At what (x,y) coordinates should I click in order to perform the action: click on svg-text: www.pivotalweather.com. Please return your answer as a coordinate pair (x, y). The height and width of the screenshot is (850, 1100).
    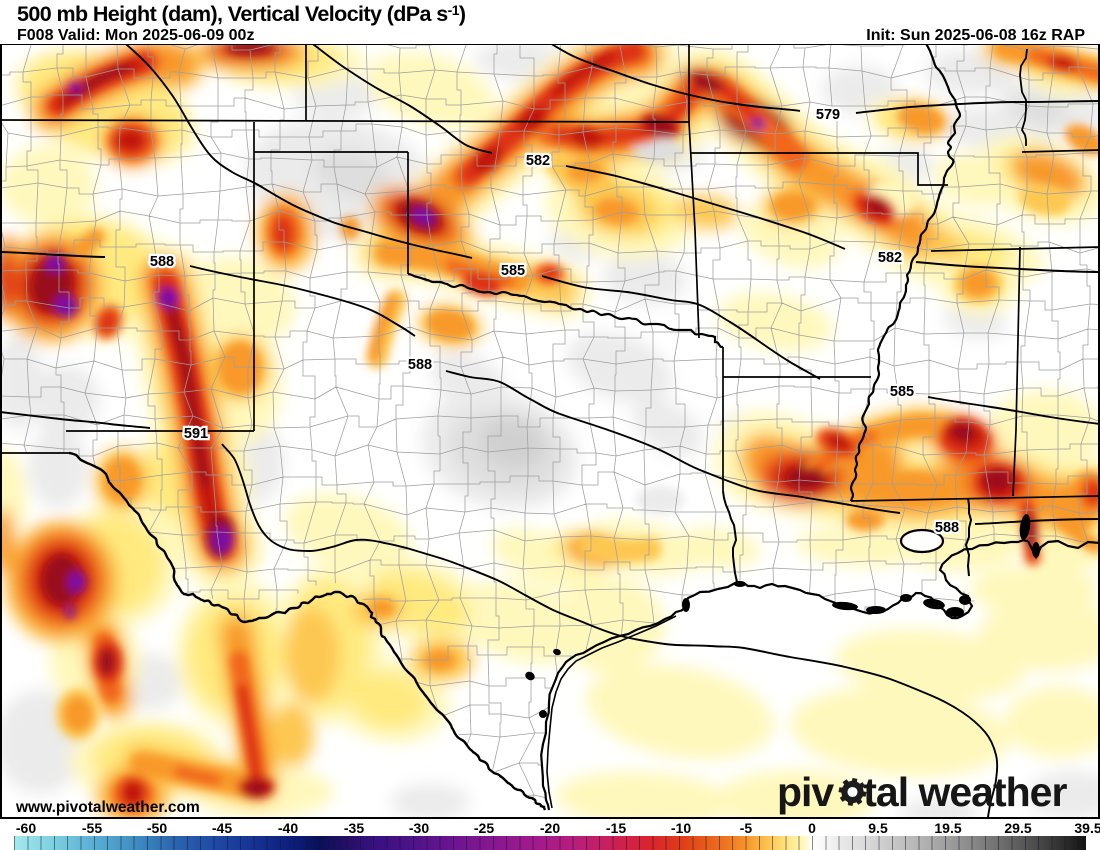
    Looking at the image, I should click on (107, 807).